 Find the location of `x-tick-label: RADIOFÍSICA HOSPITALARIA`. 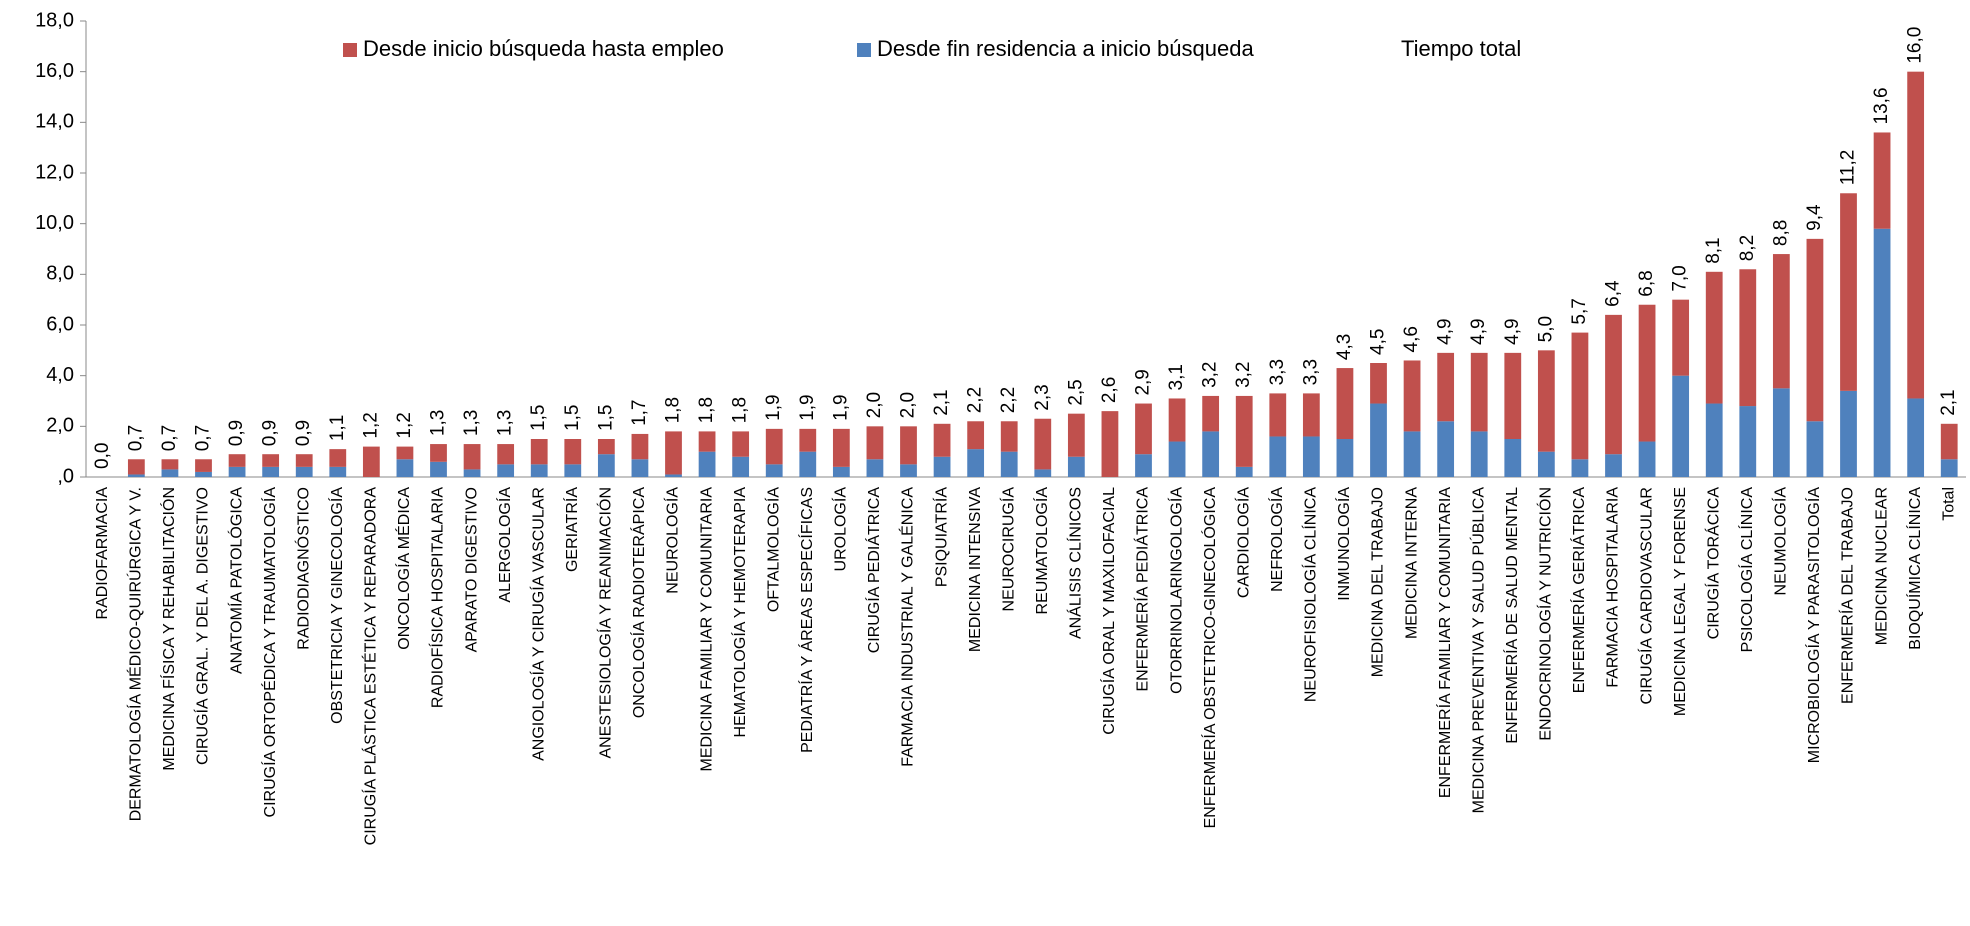

x-tick-label: RADIOFÍSICA HOSPITALARIA is located at coordinates (437, 597).